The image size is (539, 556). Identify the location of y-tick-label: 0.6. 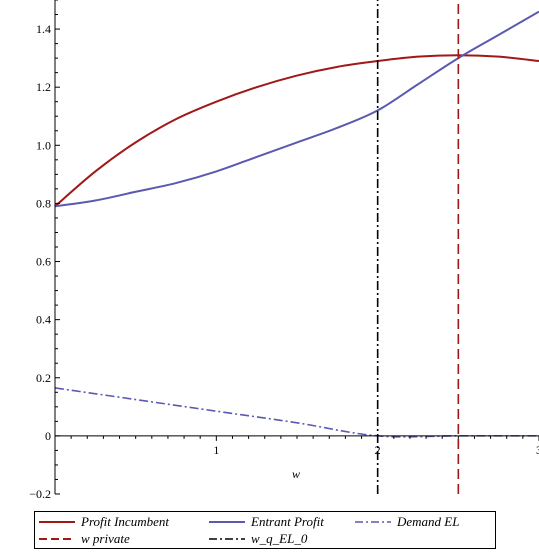
(43, 262).